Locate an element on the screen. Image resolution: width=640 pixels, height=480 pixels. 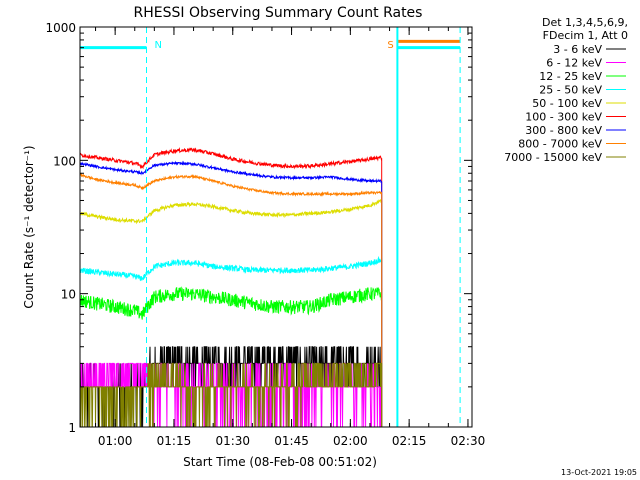
y-tick-label: 100 is located at coordinates (64, 161).